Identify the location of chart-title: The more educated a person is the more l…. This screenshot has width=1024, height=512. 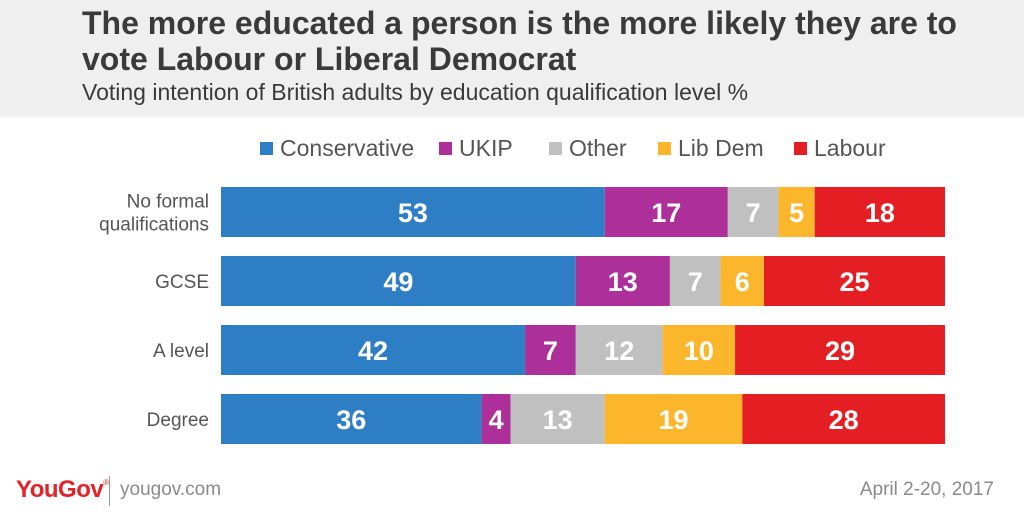
(519, 41).